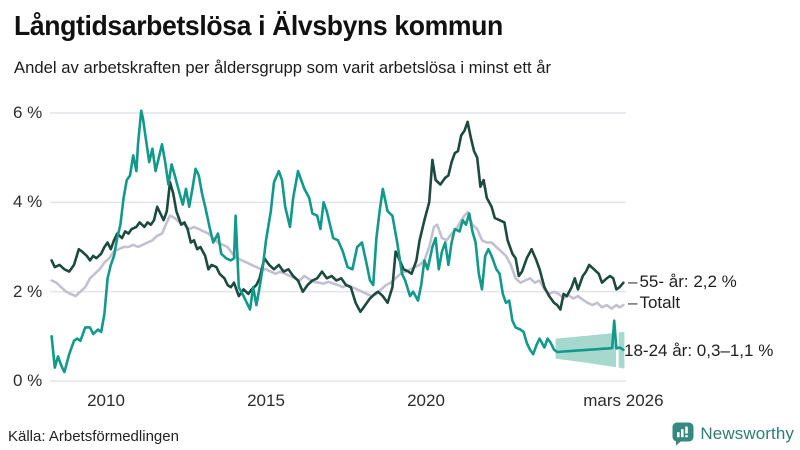 This screenshot has width=800, height=450. Describe the element at coordinates (617, 350) in the screenshot. I see `band-gap` at that location.